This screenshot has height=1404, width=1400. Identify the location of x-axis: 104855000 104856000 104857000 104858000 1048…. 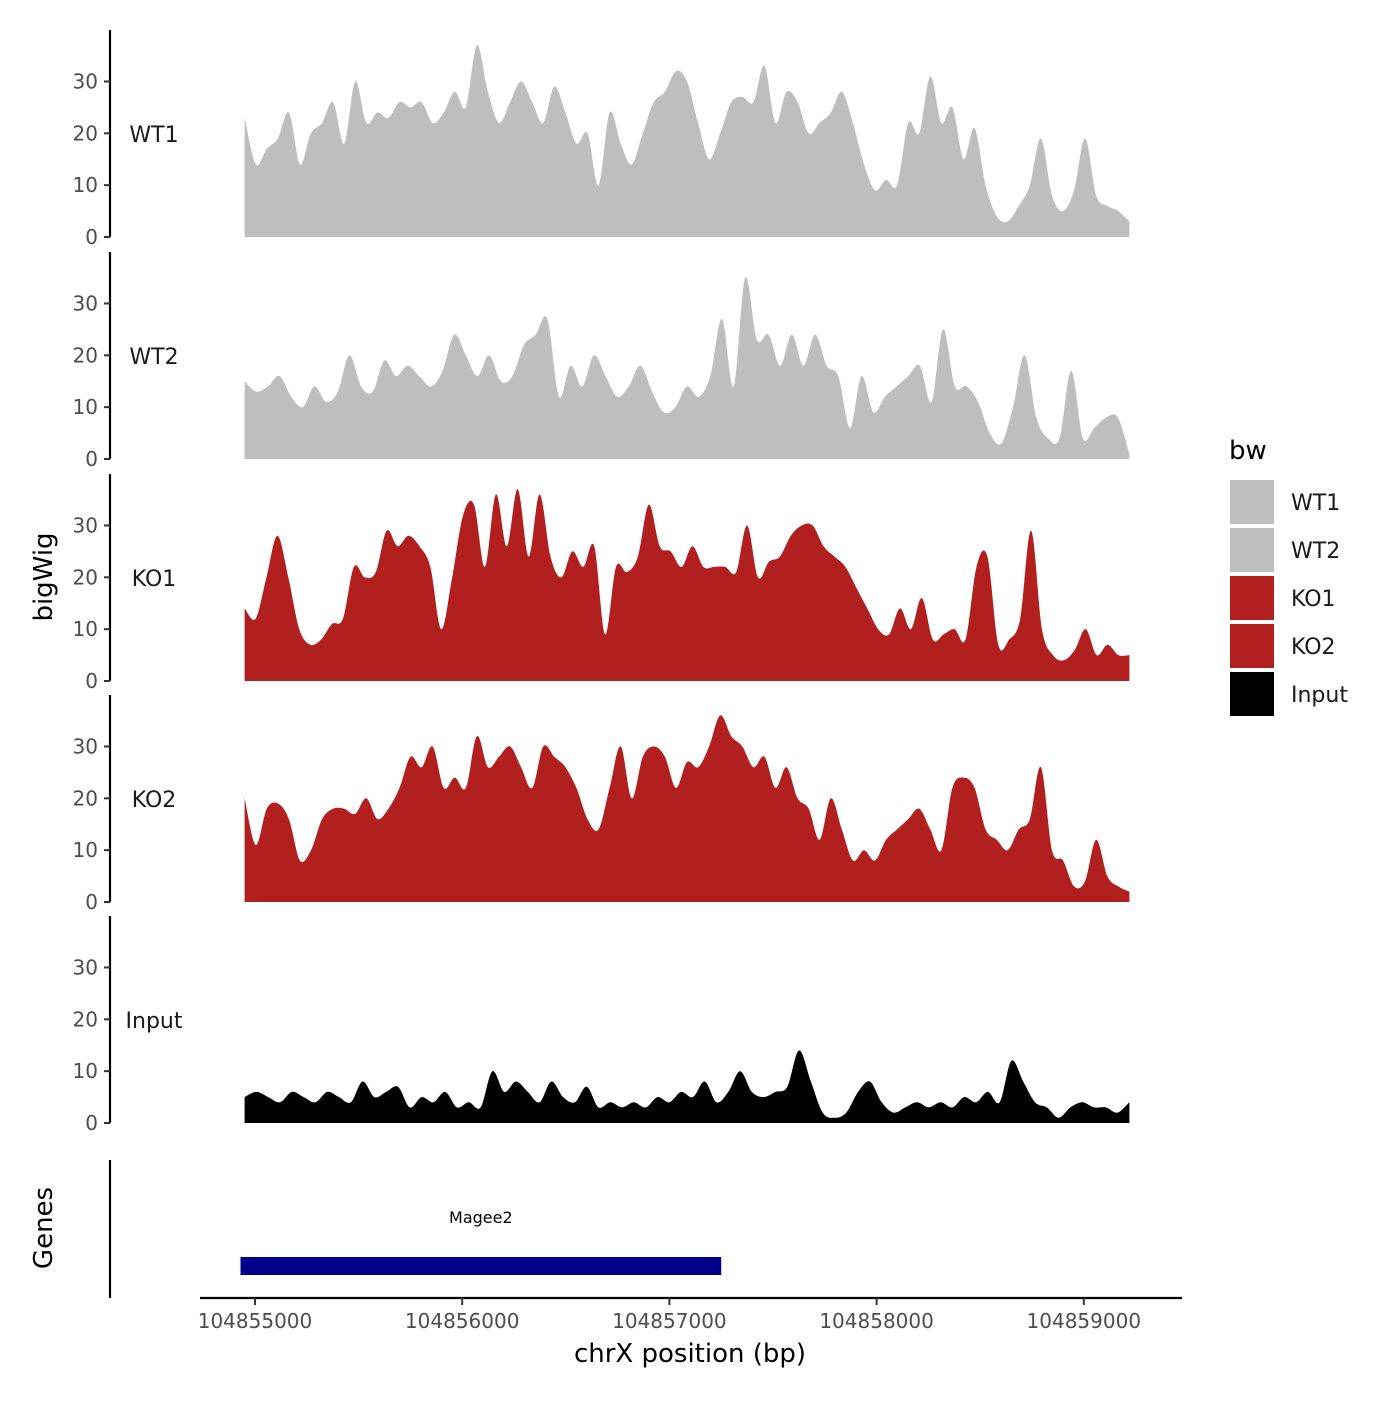
(690, 1314).